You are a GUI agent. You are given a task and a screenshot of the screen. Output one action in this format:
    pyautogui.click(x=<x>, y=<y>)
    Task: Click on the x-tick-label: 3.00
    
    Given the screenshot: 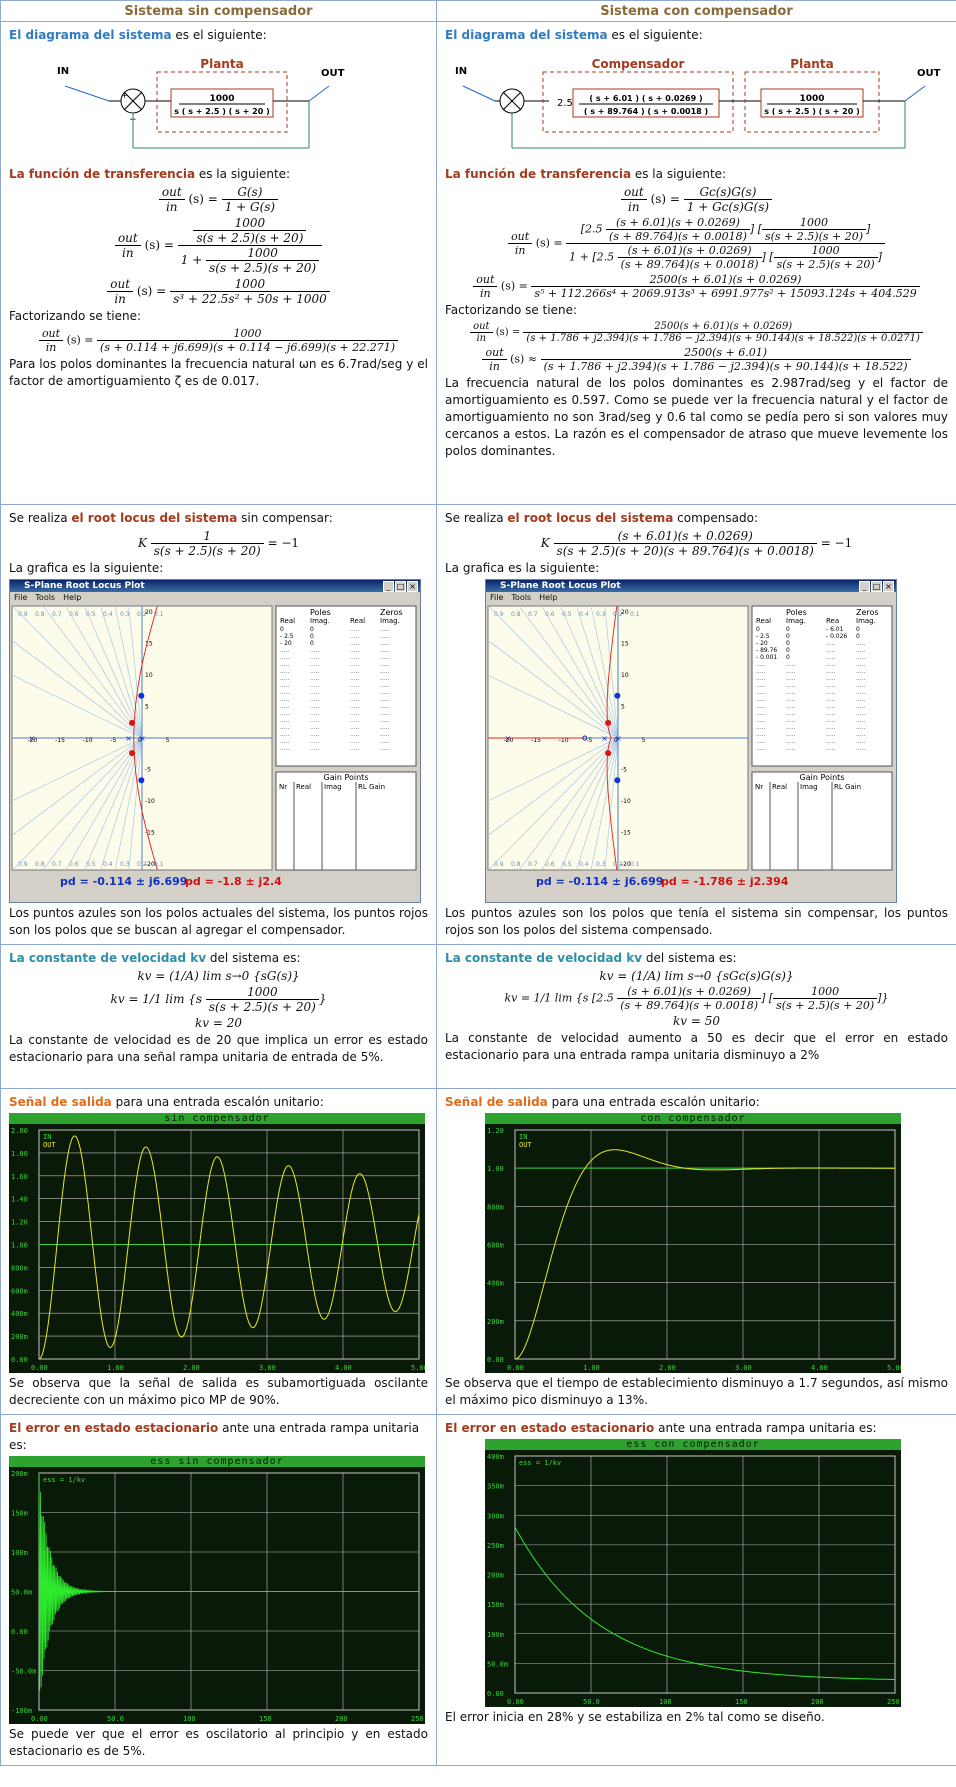 What is the action you would take?
    pyautogui.click(x=743, y=1368)
    